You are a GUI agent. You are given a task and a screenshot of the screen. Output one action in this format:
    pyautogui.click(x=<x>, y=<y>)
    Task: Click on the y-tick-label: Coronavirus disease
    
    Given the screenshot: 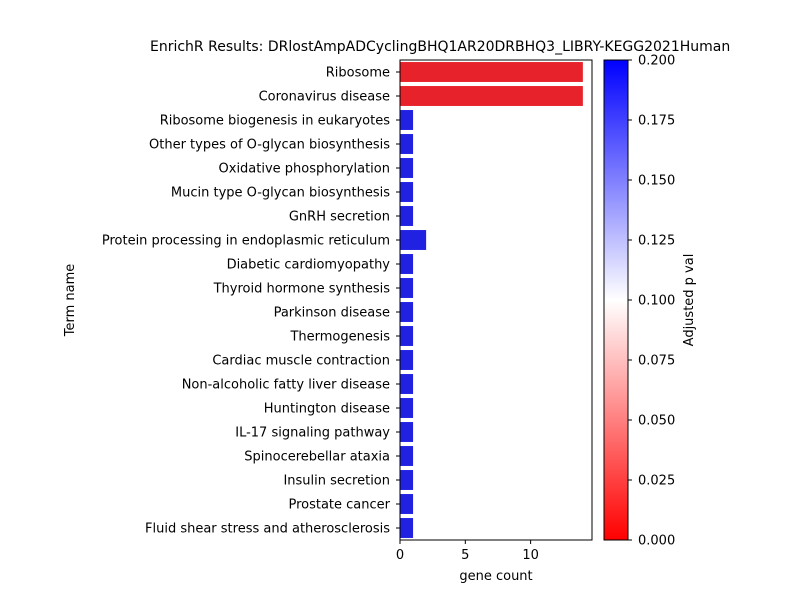 What is the action you would take?
    pyautogui.click(x=324, y=97)
    